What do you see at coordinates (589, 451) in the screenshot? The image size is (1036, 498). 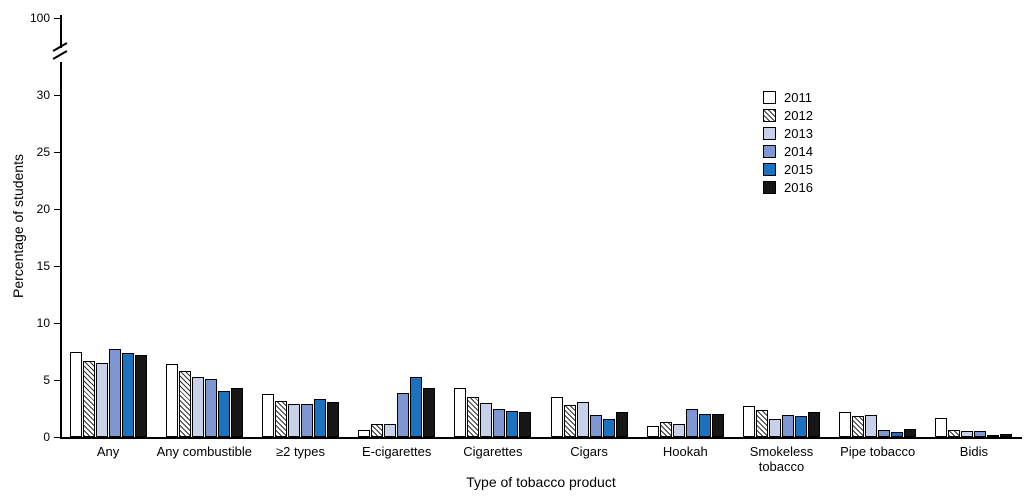 I see `category-label: Cigars` at bounding box center [589, 451].